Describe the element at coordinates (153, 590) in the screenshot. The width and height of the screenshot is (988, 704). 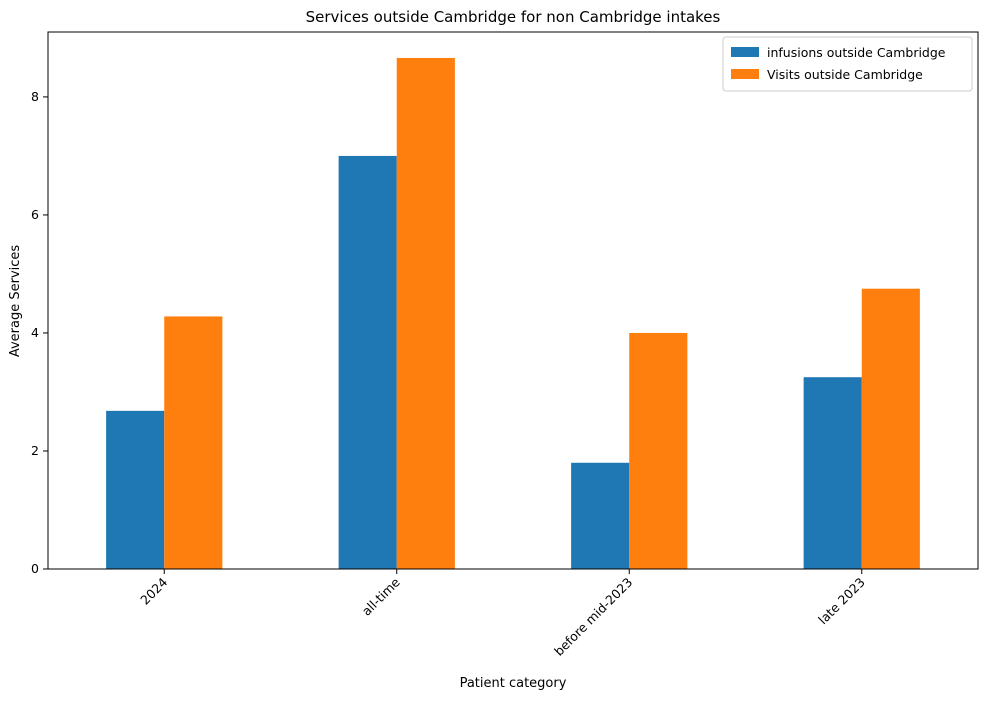
I see `x-tick-label: 2024` at that location.